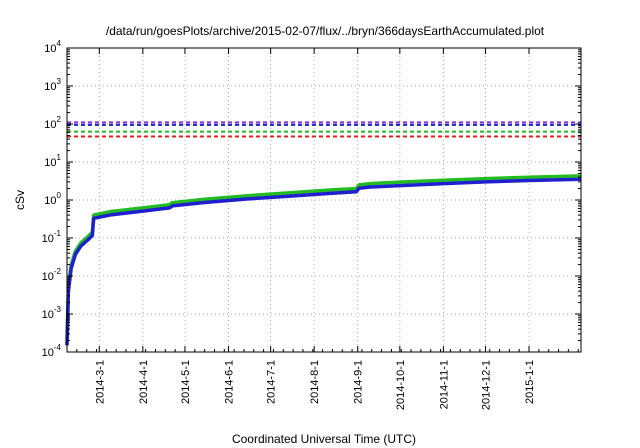 This screenshot has height=448, width=640. What do you see at coordinates (144, 382) in the screenshot?
I see `x-tick-label: 2014-4-1` at bounding box center [144, 382].